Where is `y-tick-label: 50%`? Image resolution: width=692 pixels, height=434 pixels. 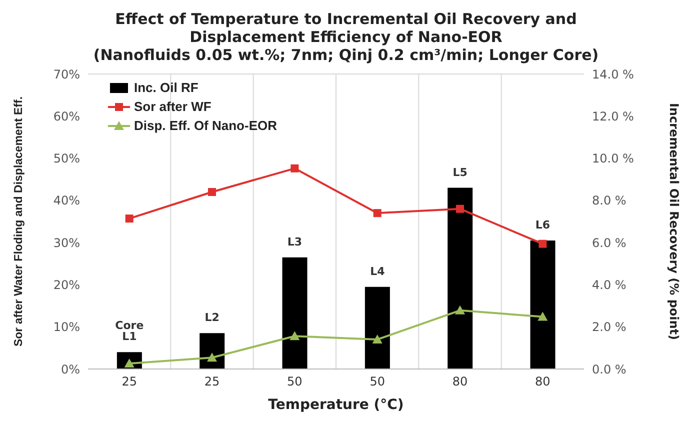
y-tick-label: 50% is located at coordinates (66, 159).